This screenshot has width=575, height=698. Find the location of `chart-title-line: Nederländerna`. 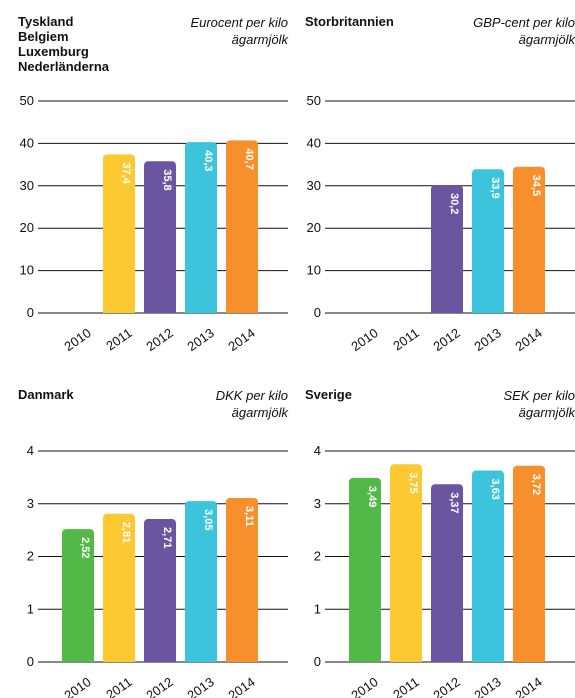

chart-title-line: Nederländerna is located at coordinates (64, 66).